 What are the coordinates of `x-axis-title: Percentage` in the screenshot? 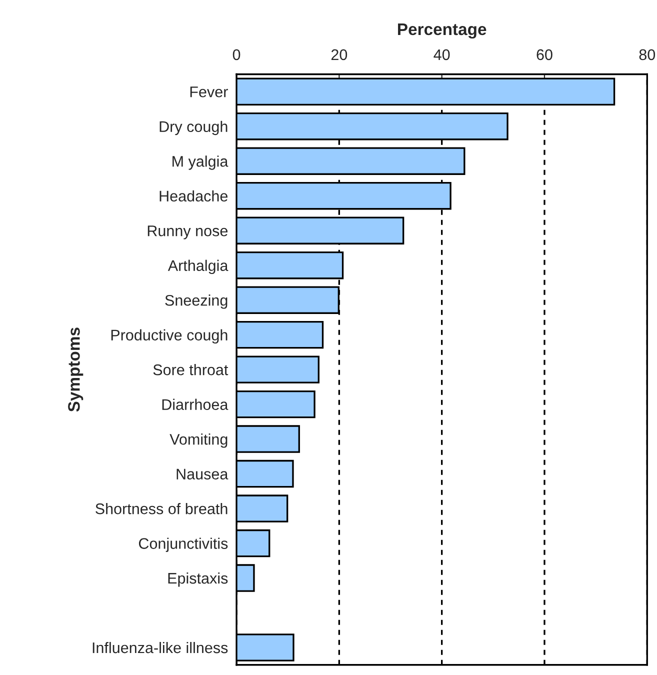 It's located at (442, 31).